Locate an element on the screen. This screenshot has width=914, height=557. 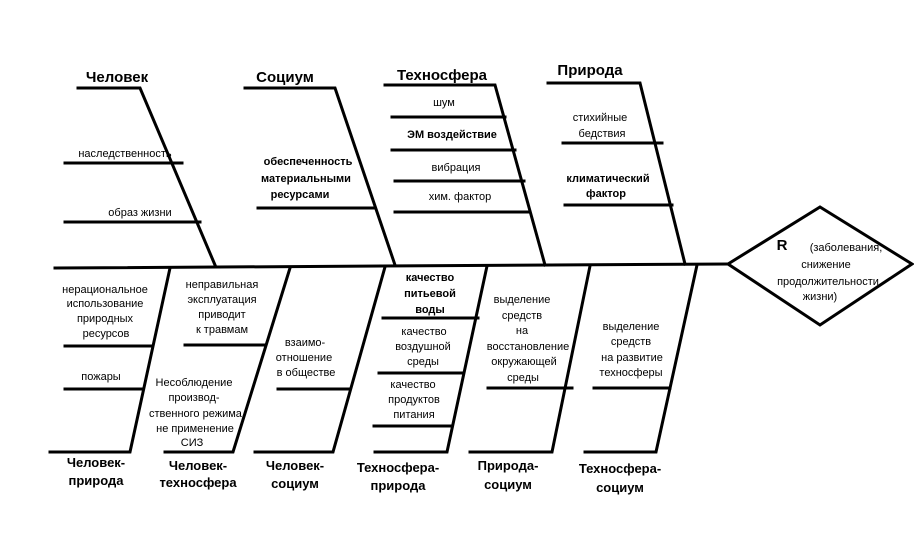
bone-item: природных is located at coordinates (105, 319).